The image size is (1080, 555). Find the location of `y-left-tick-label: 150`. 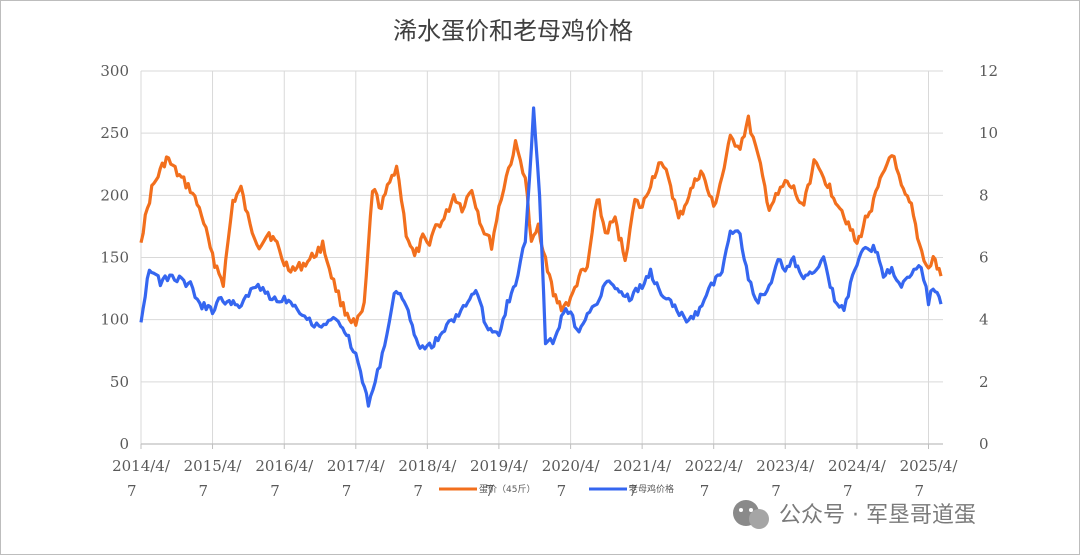

y-left-tick-label: 150 is located at coordinates (114, 258).